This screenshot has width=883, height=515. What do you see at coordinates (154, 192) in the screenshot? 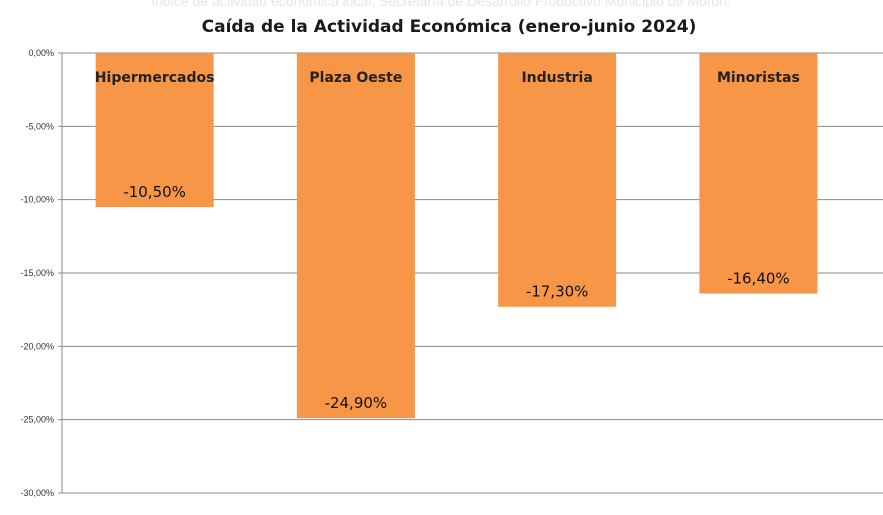
I see `data-label: -10,50%` at bounding box center [154, 192].